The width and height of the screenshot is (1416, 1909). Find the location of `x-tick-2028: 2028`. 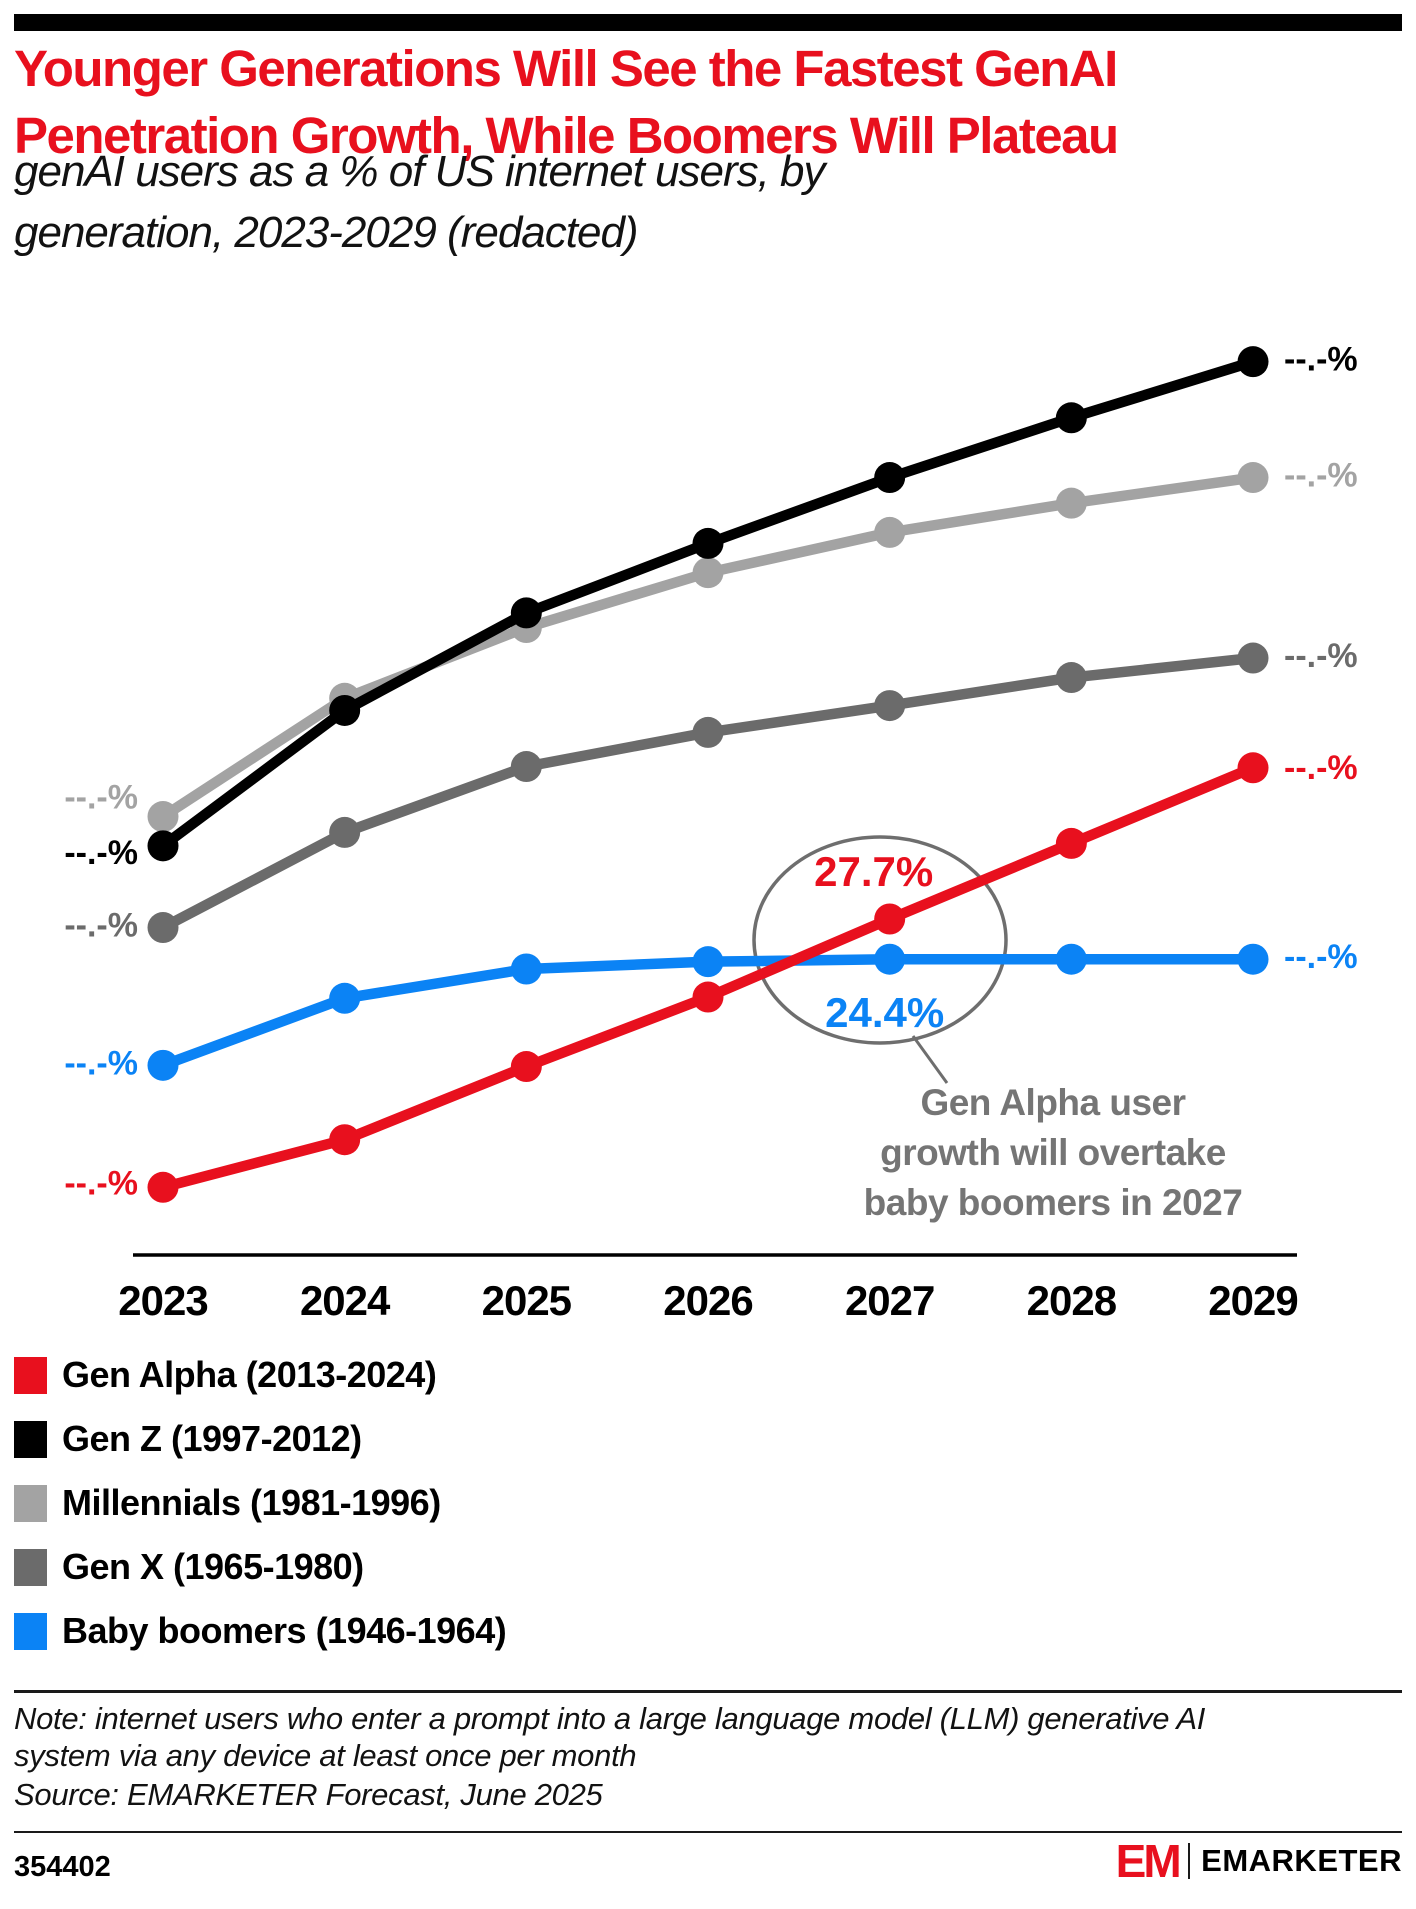

x-tick-2028: 2028 is located at coordinates (1072, 1300).